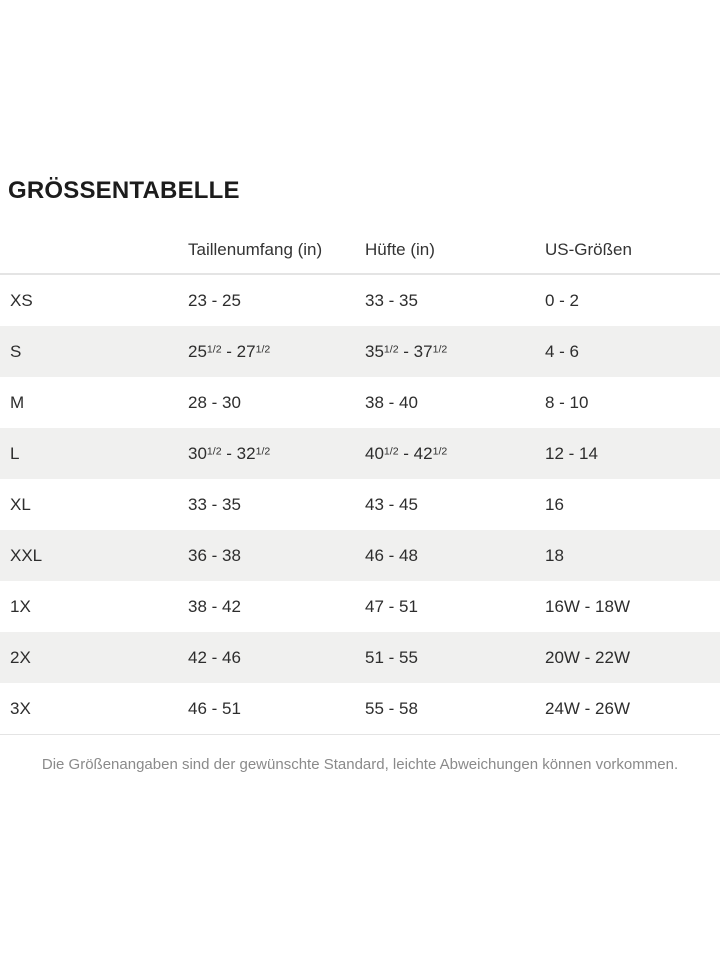  I want to click on cell-hips-range: 47 - 51, so click(391, 606).